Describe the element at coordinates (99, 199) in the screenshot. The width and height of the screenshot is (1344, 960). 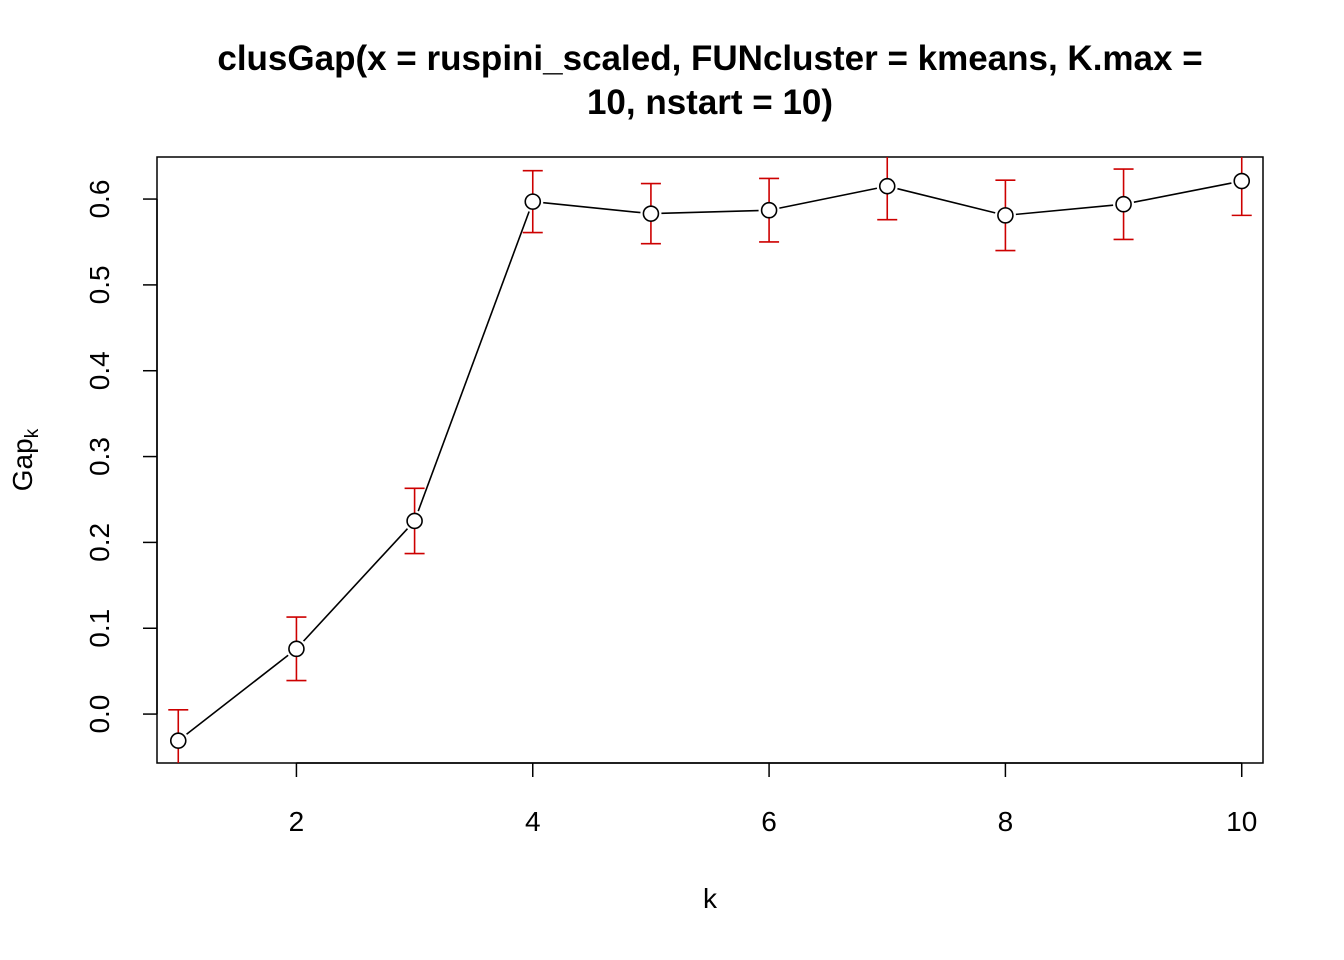
I see `y-tick-label: 0.6` at that location.